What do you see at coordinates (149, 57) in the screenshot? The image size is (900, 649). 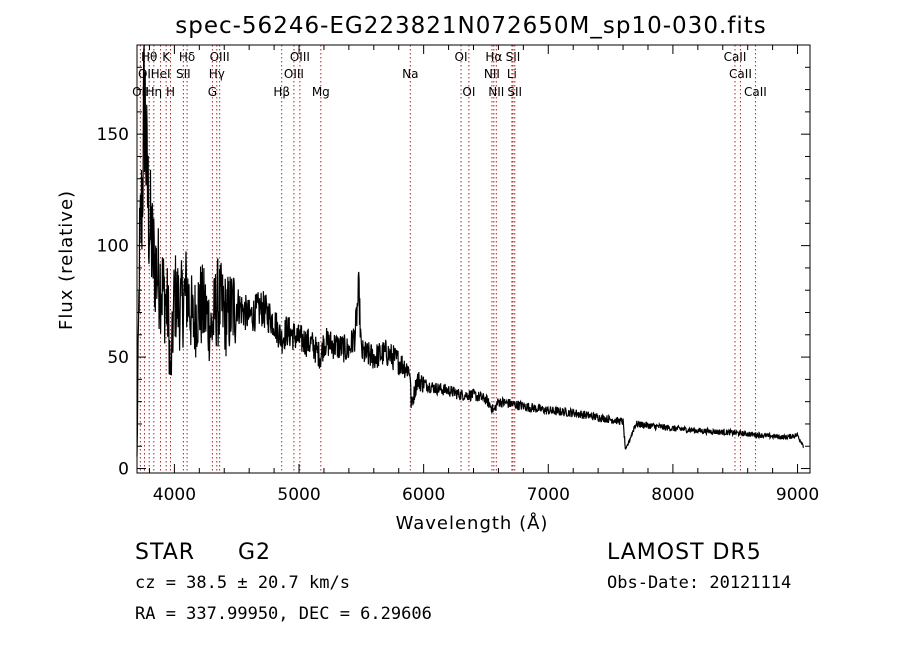 I see `spectral-line-label: Hθ` at bounding box center [149, 57].